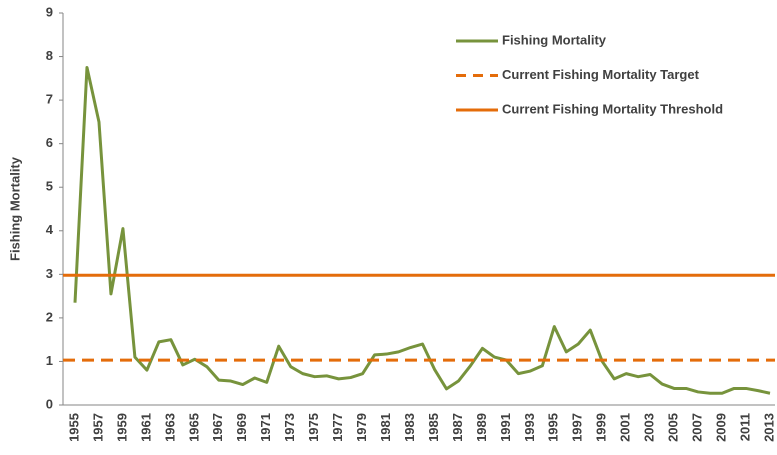 The height and width of the screenshot is (455, 777). I want to click on y-tick-label: 8, so click(49, 55).